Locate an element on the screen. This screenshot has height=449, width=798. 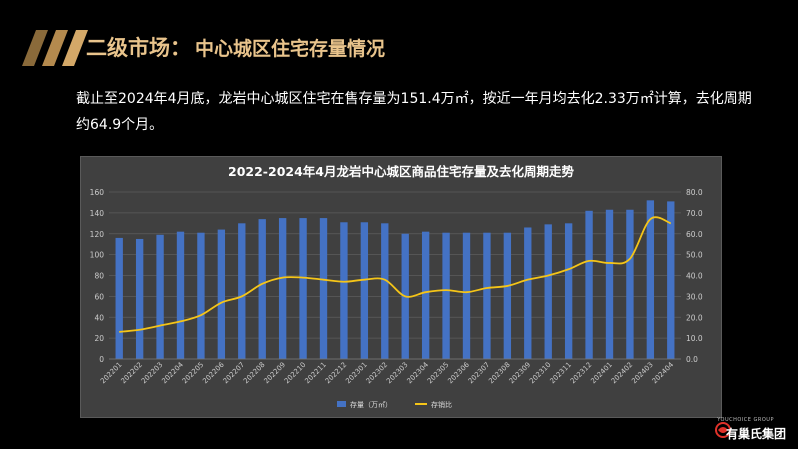
x-tick-label: 202308 is located at coordinates (499, 373).